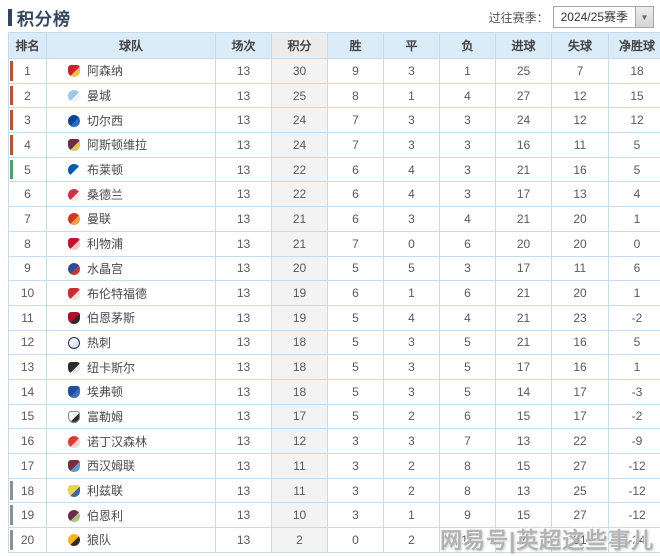 The height and width of the screenshot is (556, 660). I want to click on rank-value: 18, so click(27, 490).